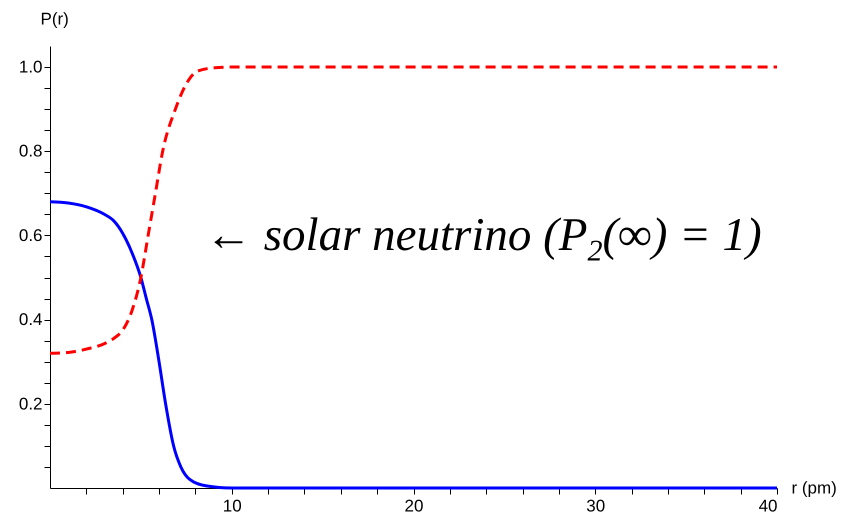  What do you see at coordinates (30, 151) in the screenshot?
I see `y-tick-label: 0.8` at bounding box center [30, 151].